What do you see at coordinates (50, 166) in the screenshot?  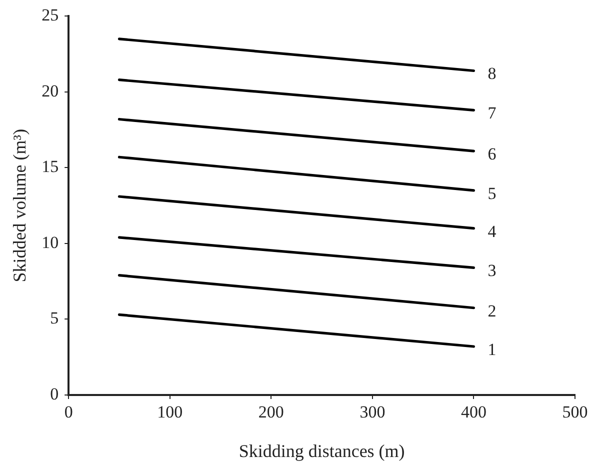 I see `y-tick-label: 15` at bounding box center [50, 166].